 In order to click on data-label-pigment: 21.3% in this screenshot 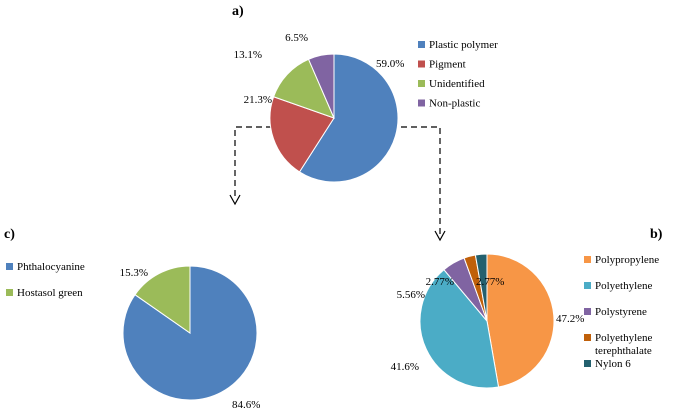, I will do `click(258, 100)`.